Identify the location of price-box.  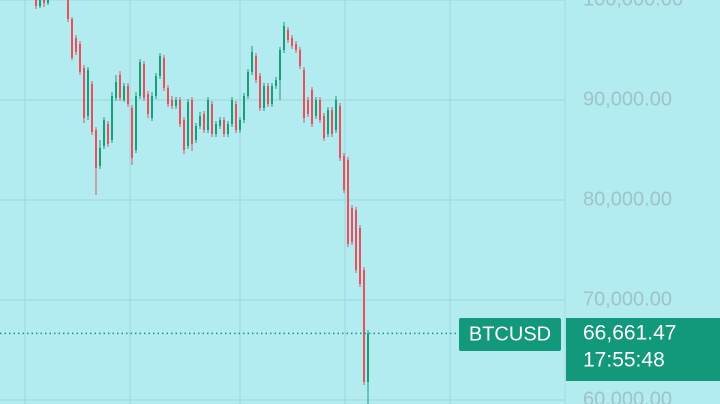
(643, 349).